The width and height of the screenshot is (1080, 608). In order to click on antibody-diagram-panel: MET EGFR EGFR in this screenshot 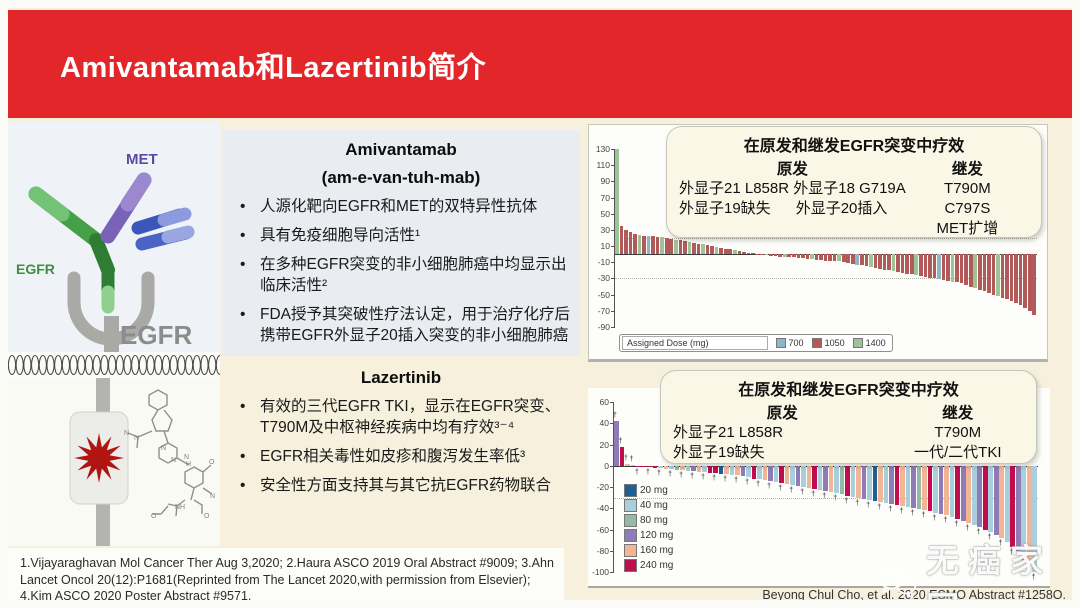, I will do `click(116, 334)`.